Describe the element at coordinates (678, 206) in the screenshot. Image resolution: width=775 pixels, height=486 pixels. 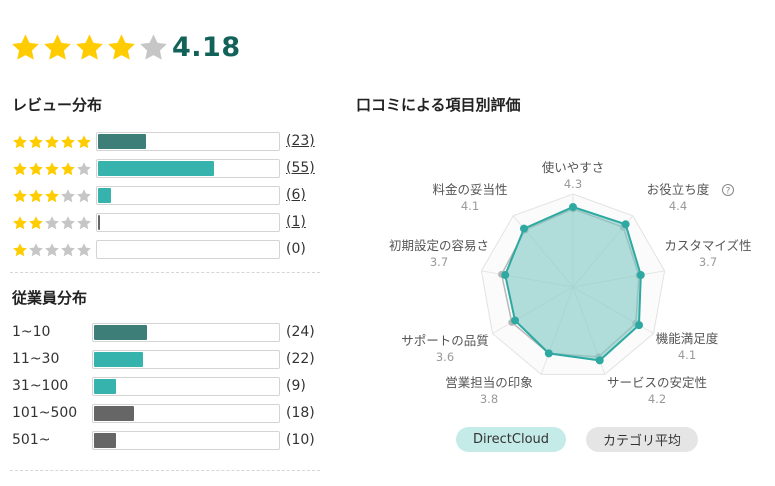
I see `radar-axis-value: 4.4` at that location.